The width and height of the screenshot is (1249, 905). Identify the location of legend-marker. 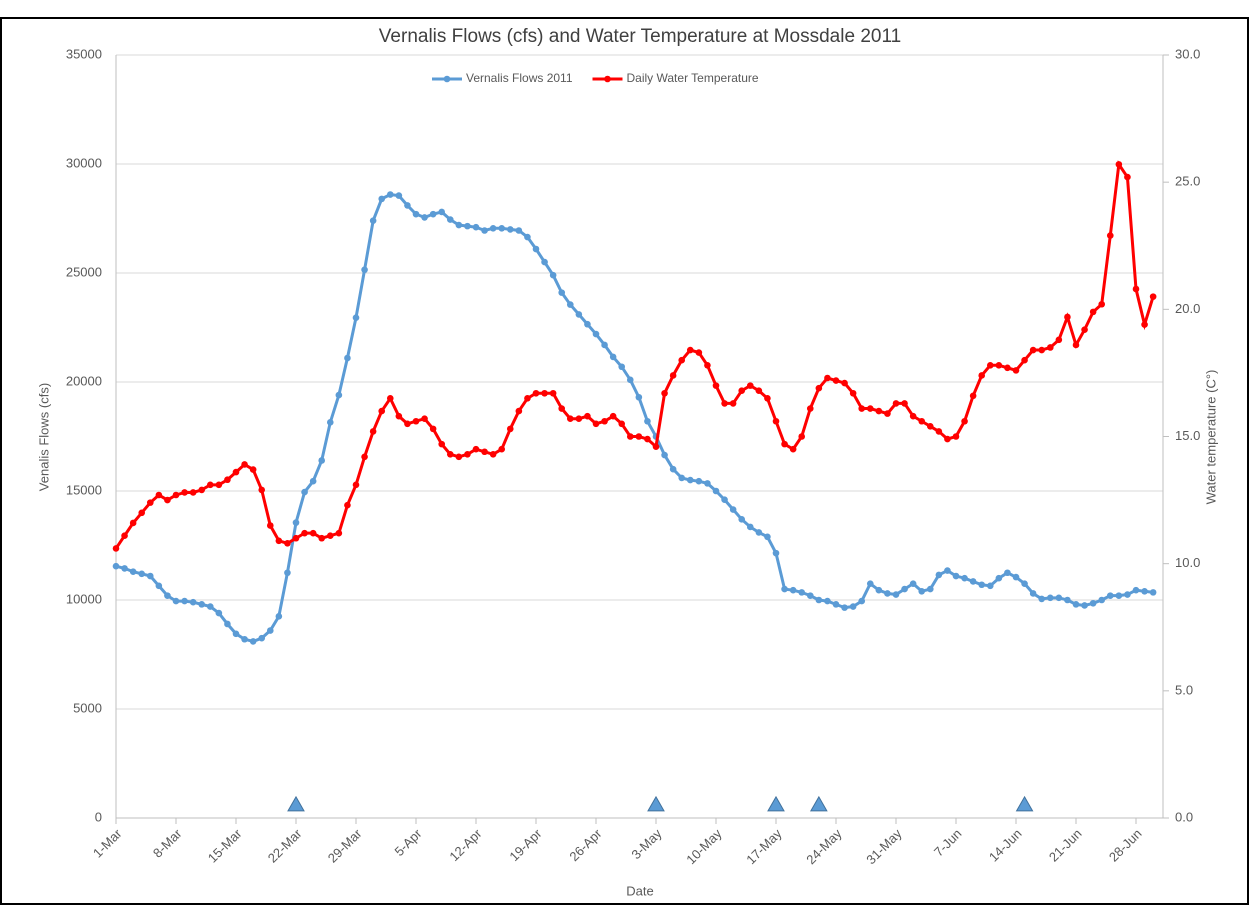
(607, 79).